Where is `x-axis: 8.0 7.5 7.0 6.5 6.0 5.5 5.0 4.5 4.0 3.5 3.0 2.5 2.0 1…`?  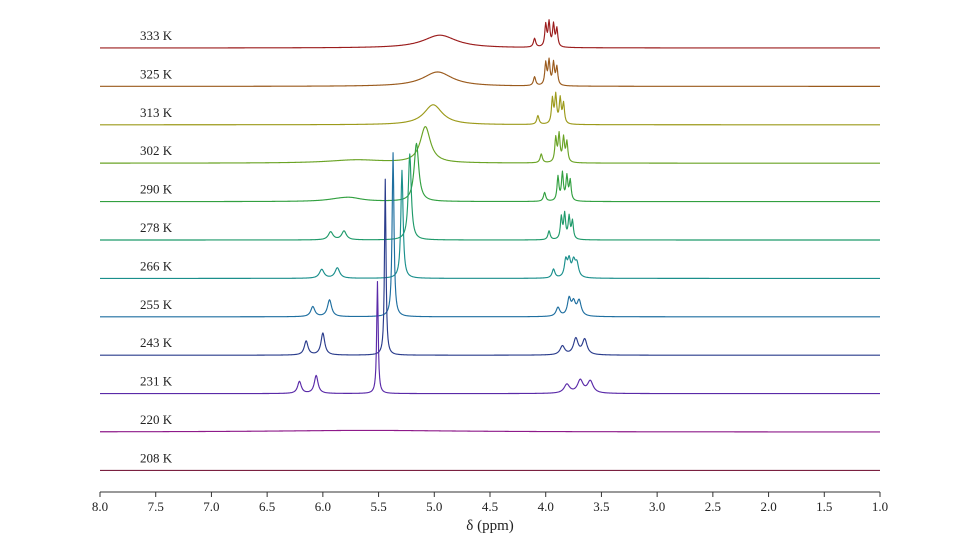 x-axis: 8.0 7.5 7.0 6.5 6.0 5.5 5.0 4.5 4.0 3.5 3.0 2.5 2.0 1… is located at coordinates (490, 512).